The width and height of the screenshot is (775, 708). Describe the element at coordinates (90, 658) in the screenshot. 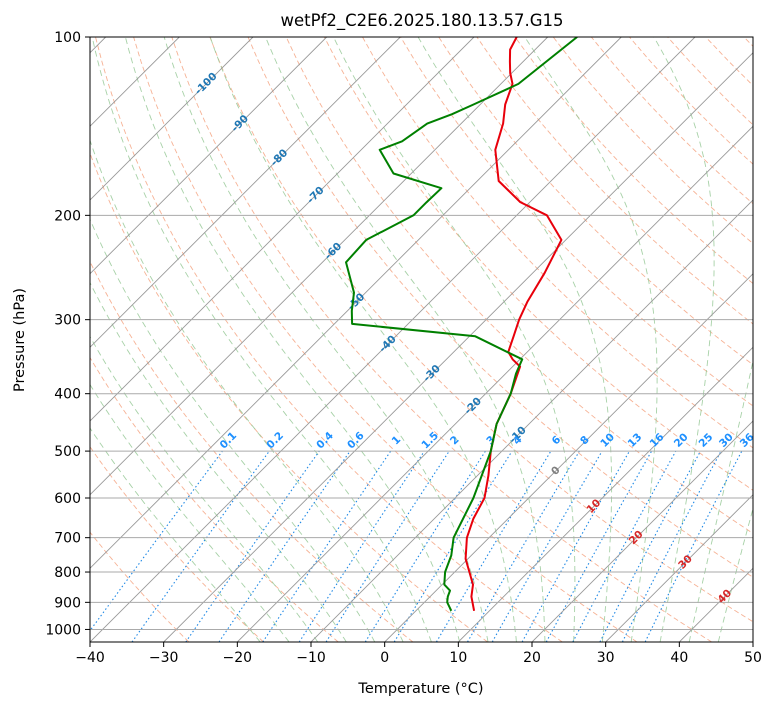

I see `x-tick-label: −40` at that location.